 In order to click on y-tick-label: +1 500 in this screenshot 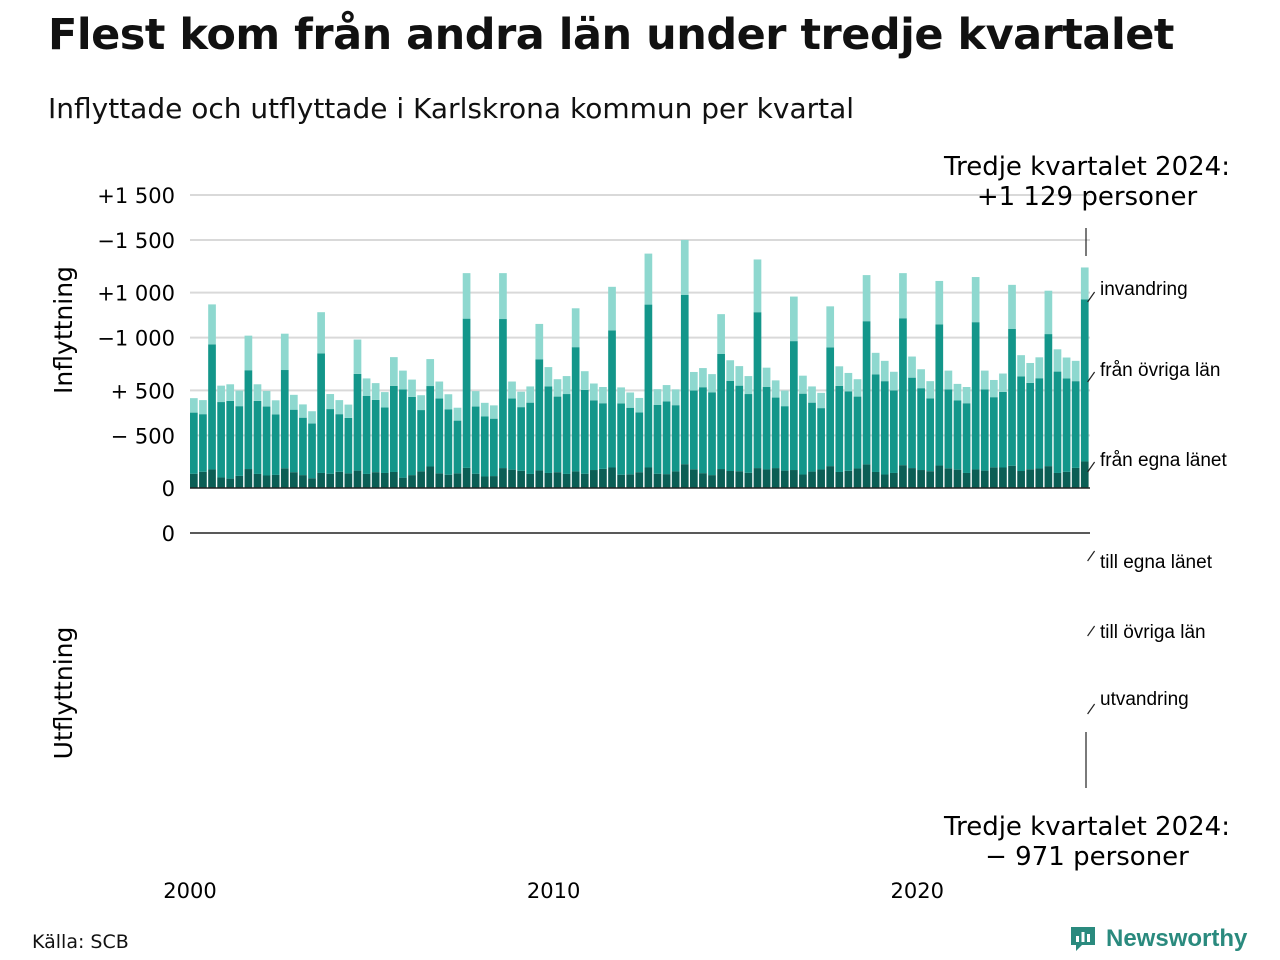, I will do `click(136, 196)`.